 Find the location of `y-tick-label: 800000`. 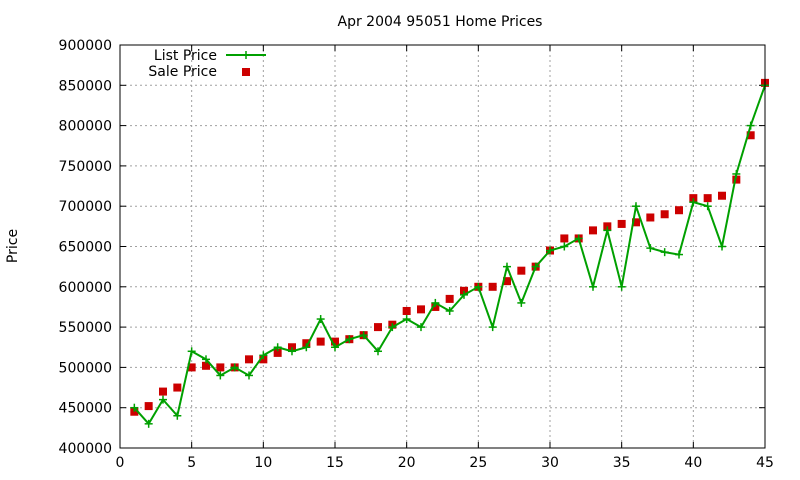

y-tick-label: 800000 is located at coordinates (85, 127).